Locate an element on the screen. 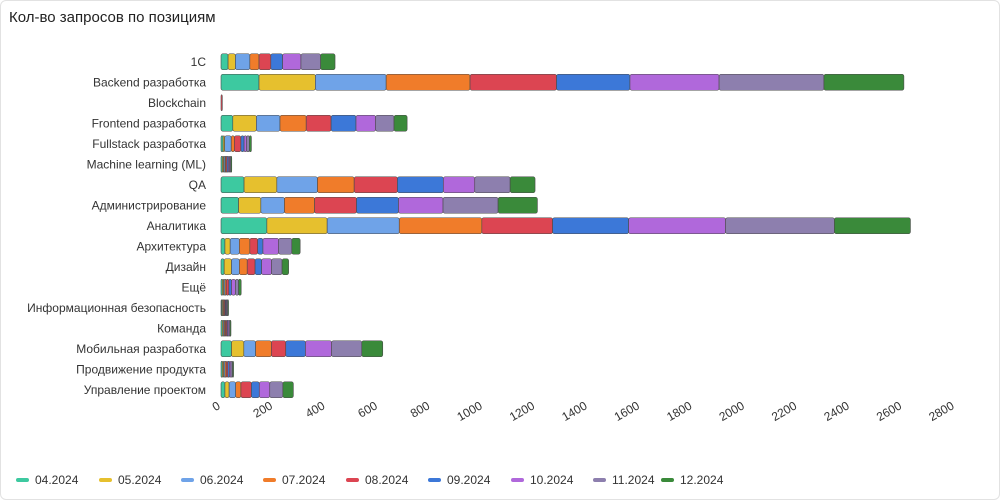 The width and height of the screenshot is (1000, 500). legend-label: 10.2024 is located at coordinates (552, 480).